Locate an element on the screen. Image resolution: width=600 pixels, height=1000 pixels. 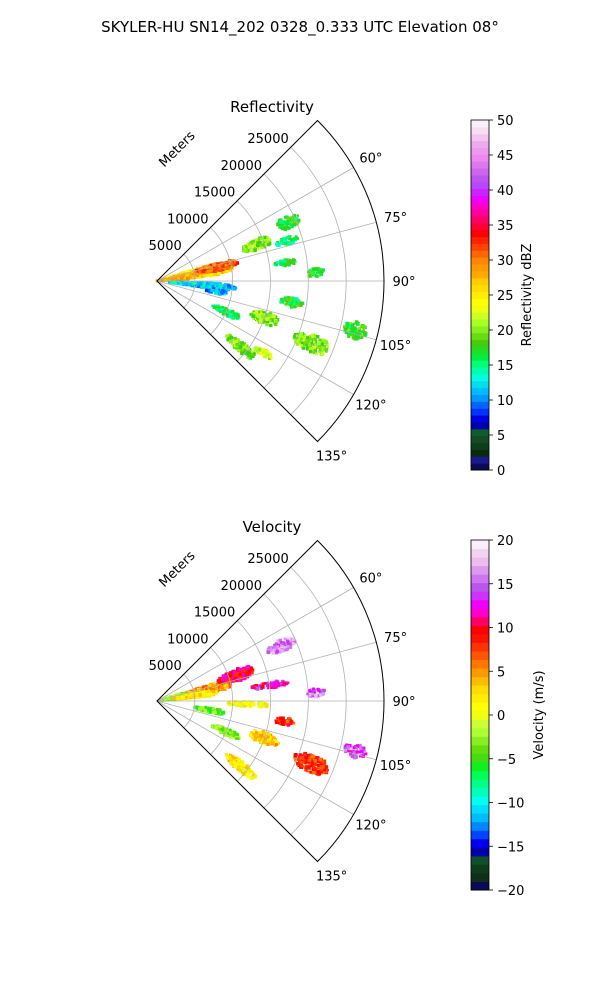
colorbar-tick-label: −5 is located at coordinates (506, 760).